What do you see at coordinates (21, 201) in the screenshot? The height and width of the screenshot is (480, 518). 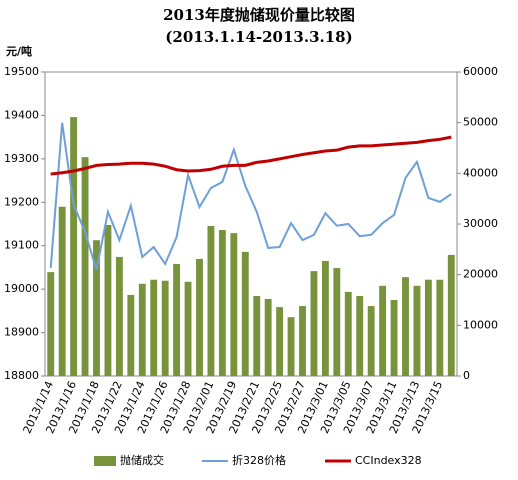 I see `y-tick-label: 19200` at bounding box center [21, 201].